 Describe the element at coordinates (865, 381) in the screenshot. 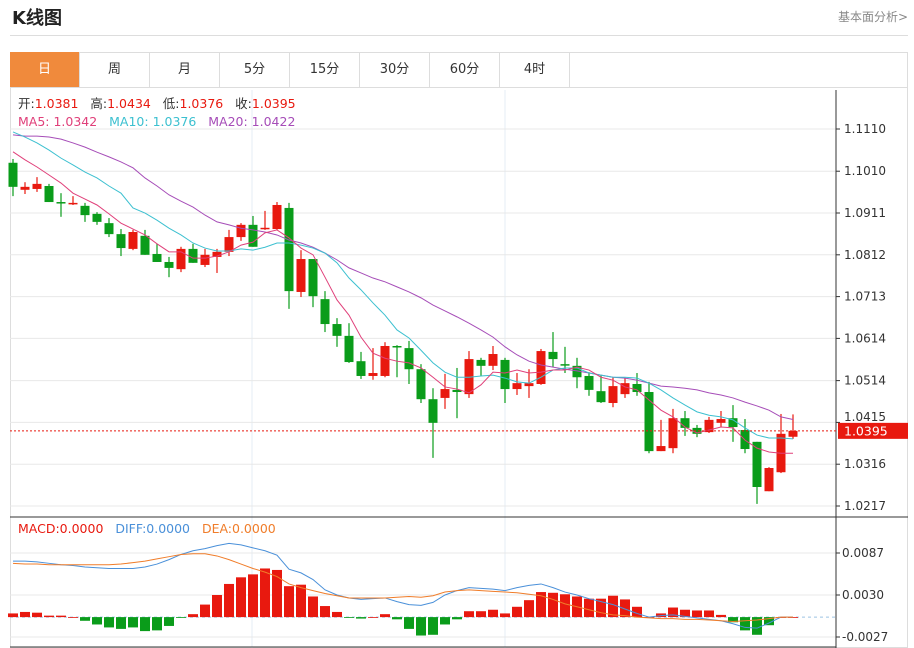

I see `price-tick-label: 1.0514` at that location.